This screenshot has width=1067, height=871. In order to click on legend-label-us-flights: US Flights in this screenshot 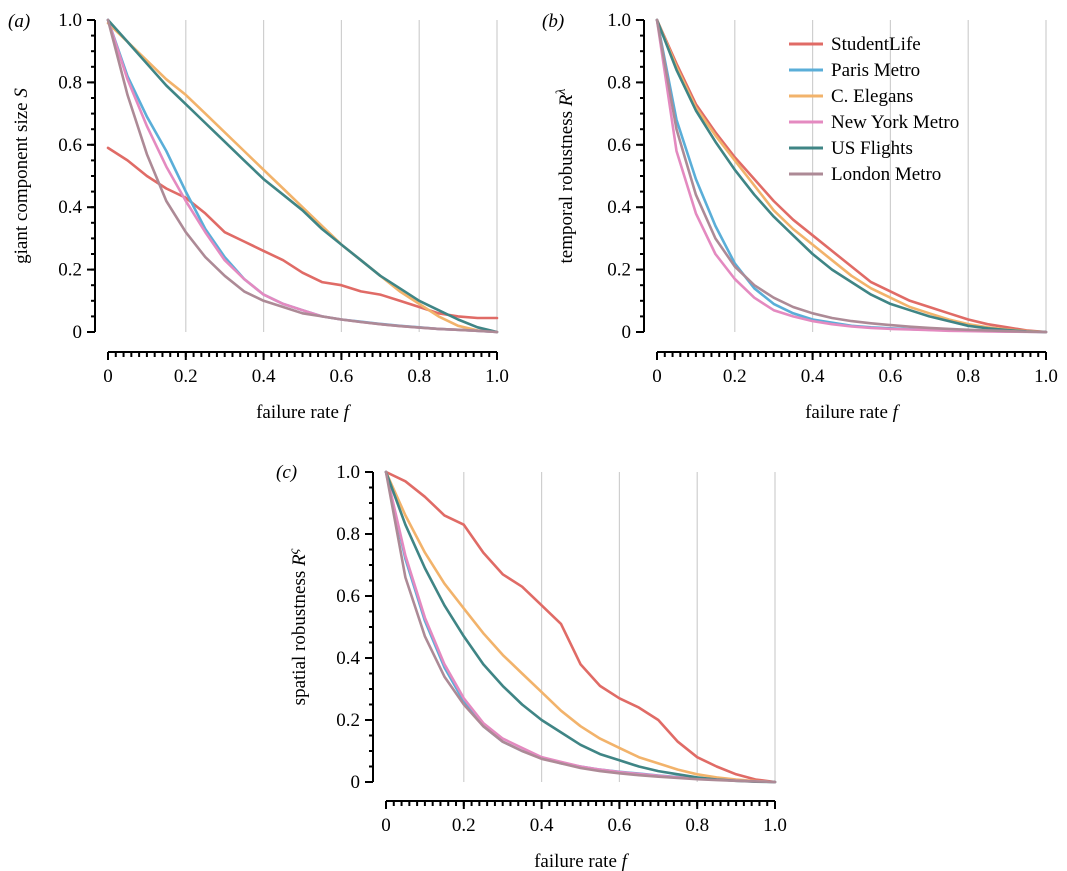, I will do `click(872, 148)`.